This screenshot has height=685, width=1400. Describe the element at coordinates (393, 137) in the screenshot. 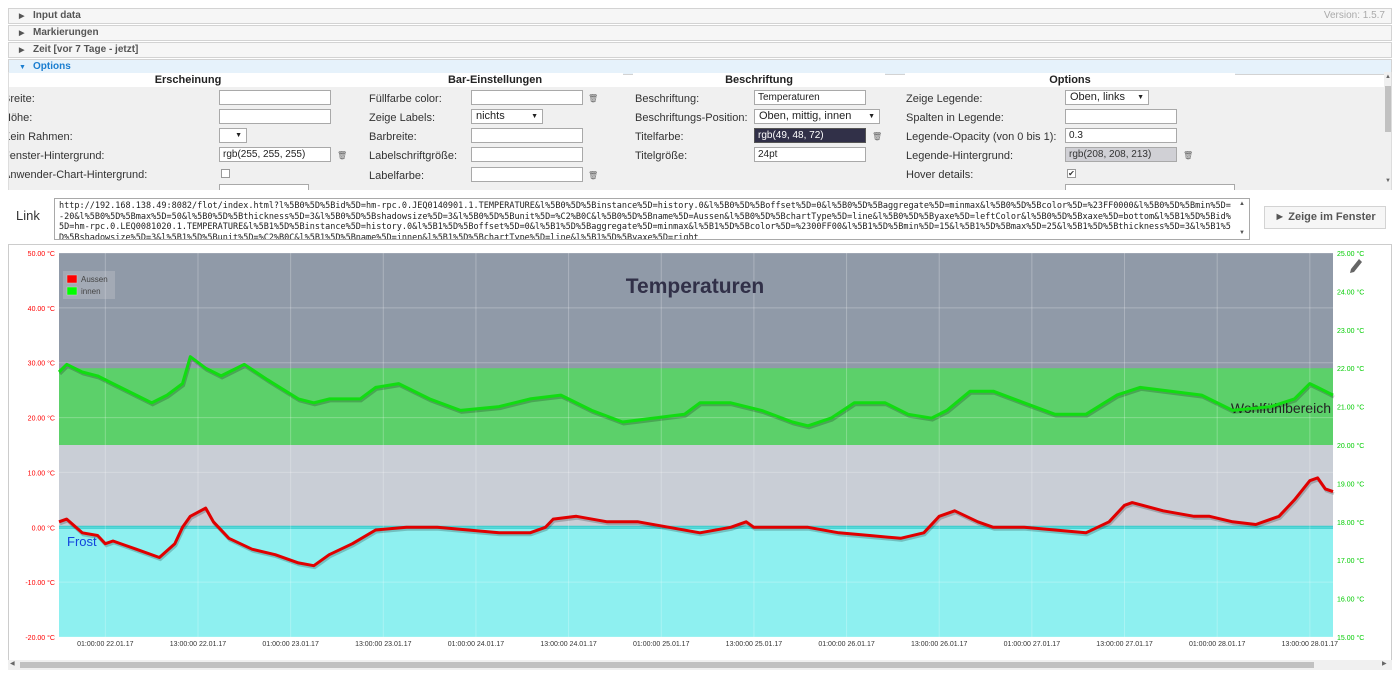

I see `label-barbreite: Barbreite:` at that location.